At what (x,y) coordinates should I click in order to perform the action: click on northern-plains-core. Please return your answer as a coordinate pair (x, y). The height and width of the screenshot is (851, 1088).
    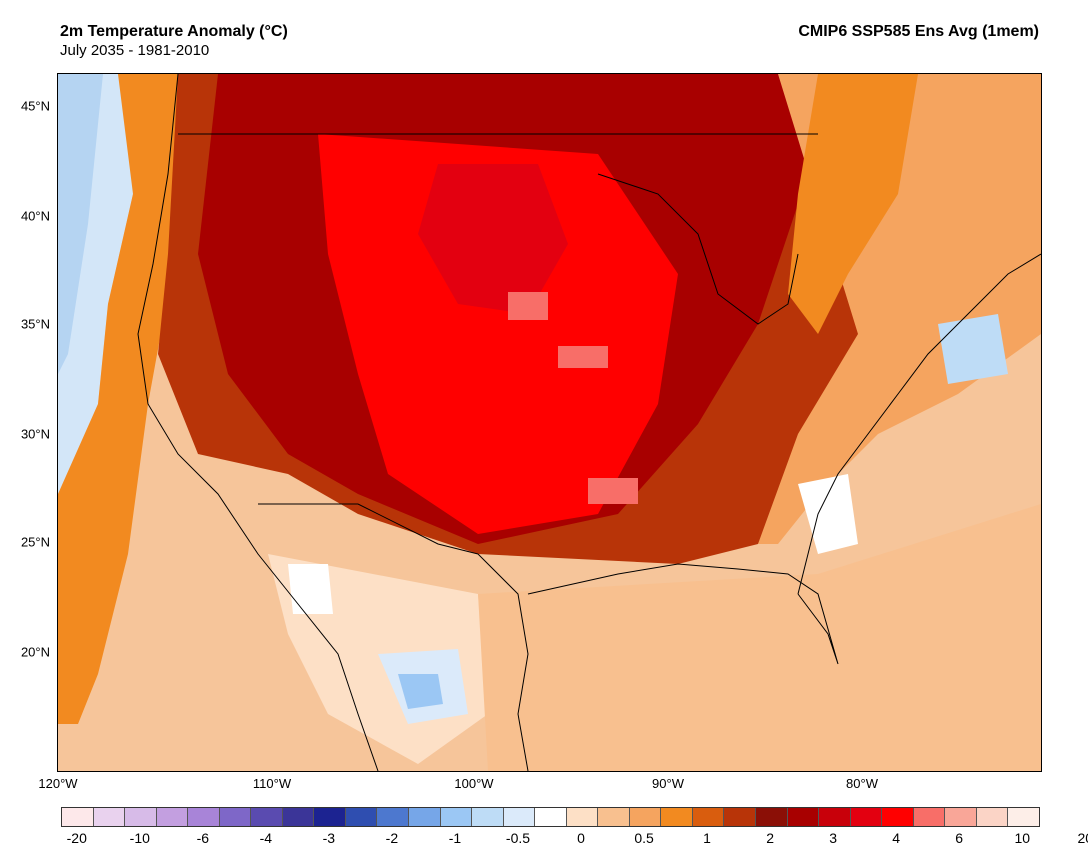
    Looking at the image, I should click on (493, 239).